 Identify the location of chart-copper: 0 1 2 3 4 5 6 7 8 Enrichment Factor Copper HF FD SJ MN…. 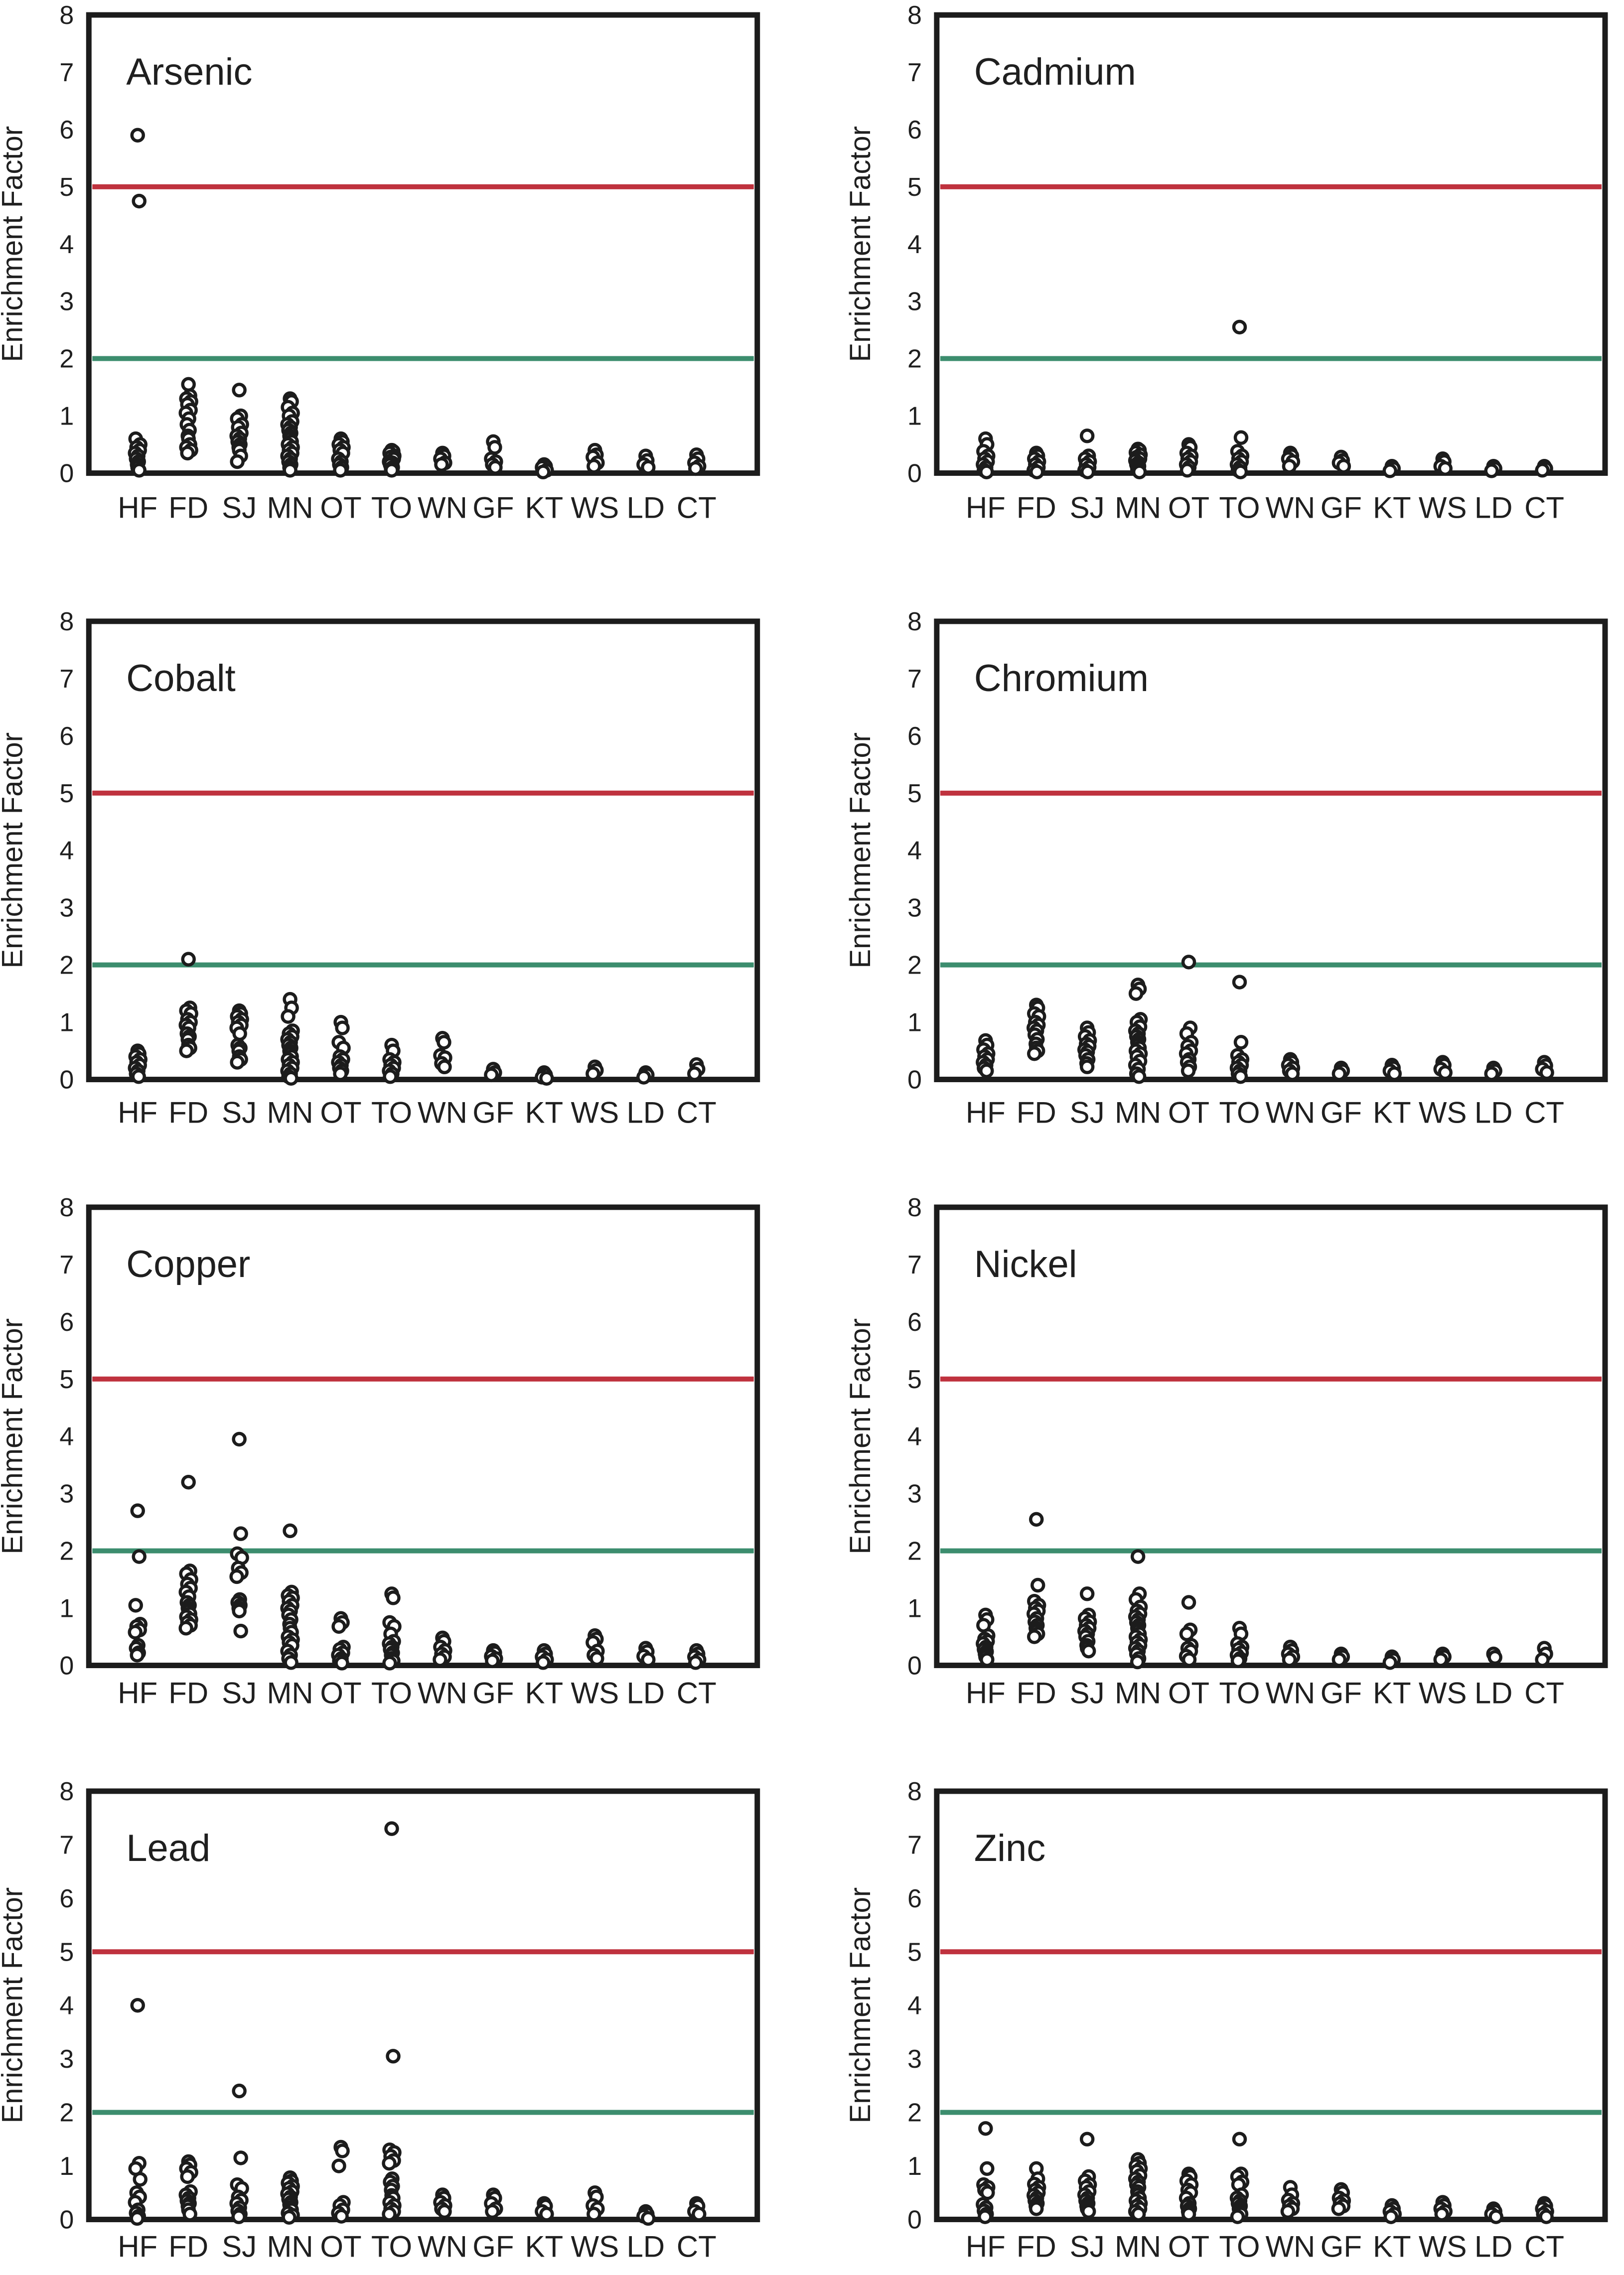
(380, 1451).